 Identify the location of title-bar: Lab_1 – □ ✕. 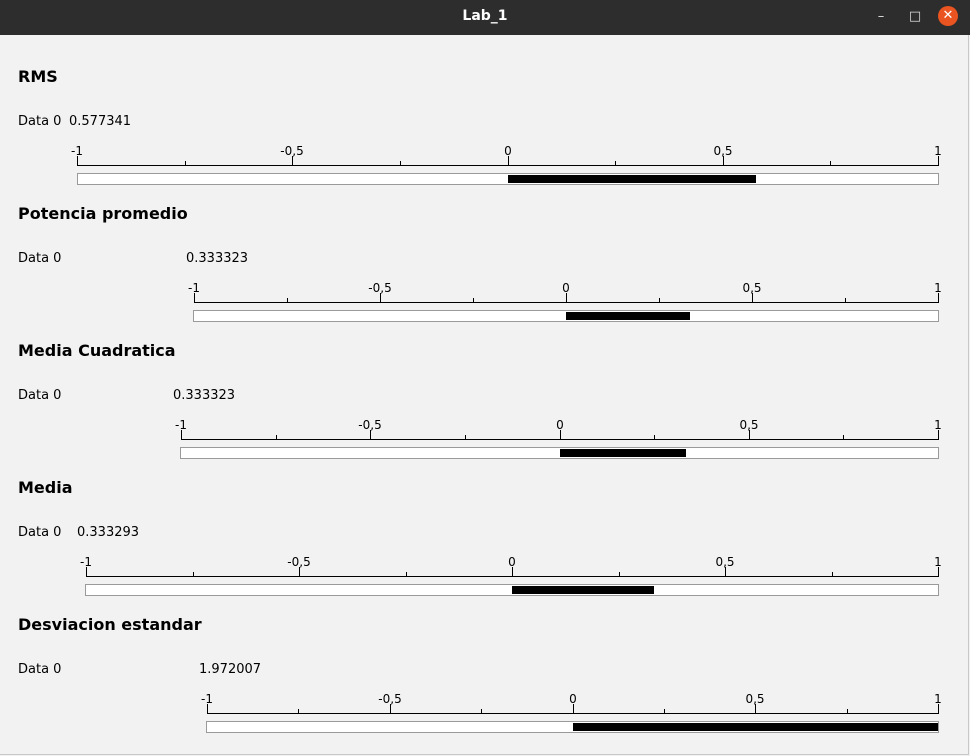
(485, 17).